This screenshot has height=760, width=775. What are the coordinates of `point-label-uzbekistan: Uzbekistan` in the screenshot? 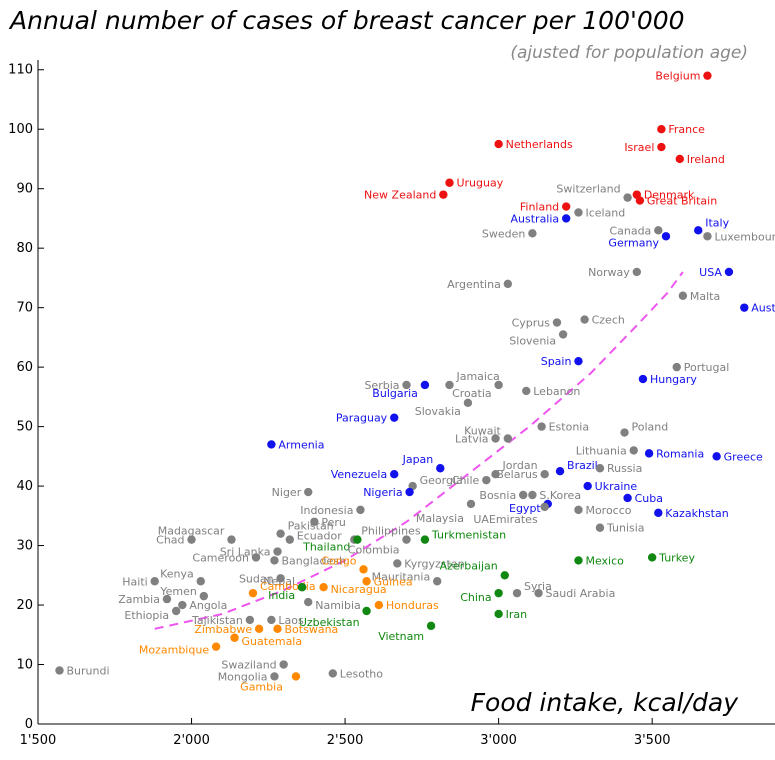 It's located at (329, 622).